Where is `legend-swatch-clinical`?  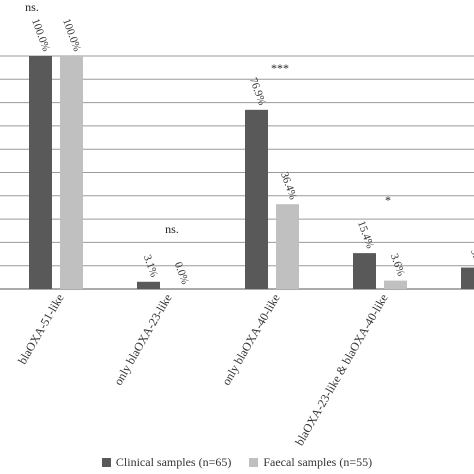 legend-swatch-clinical is located at coordinates (106, 462).